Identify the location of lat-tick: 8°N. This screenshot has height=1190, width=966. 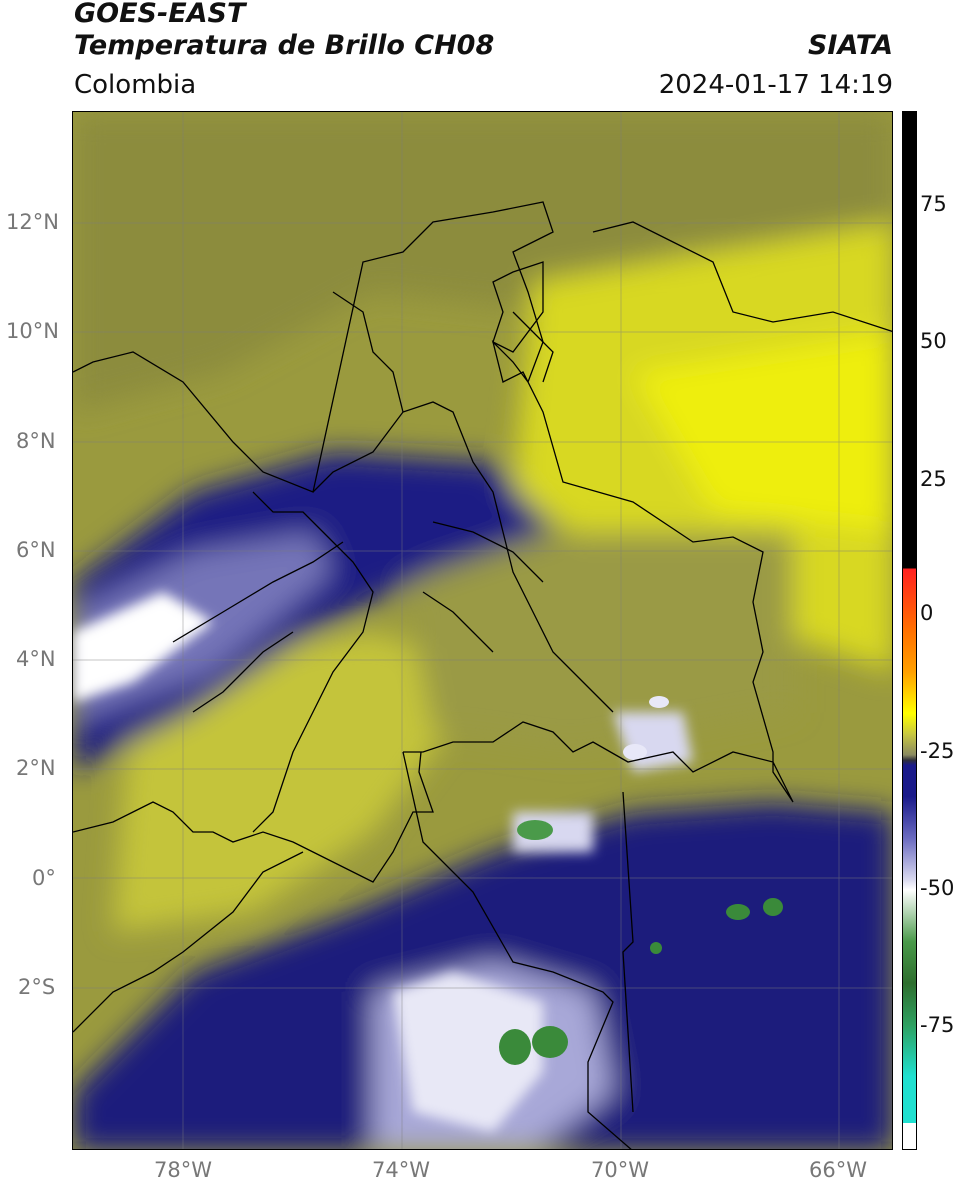
(36, 441).